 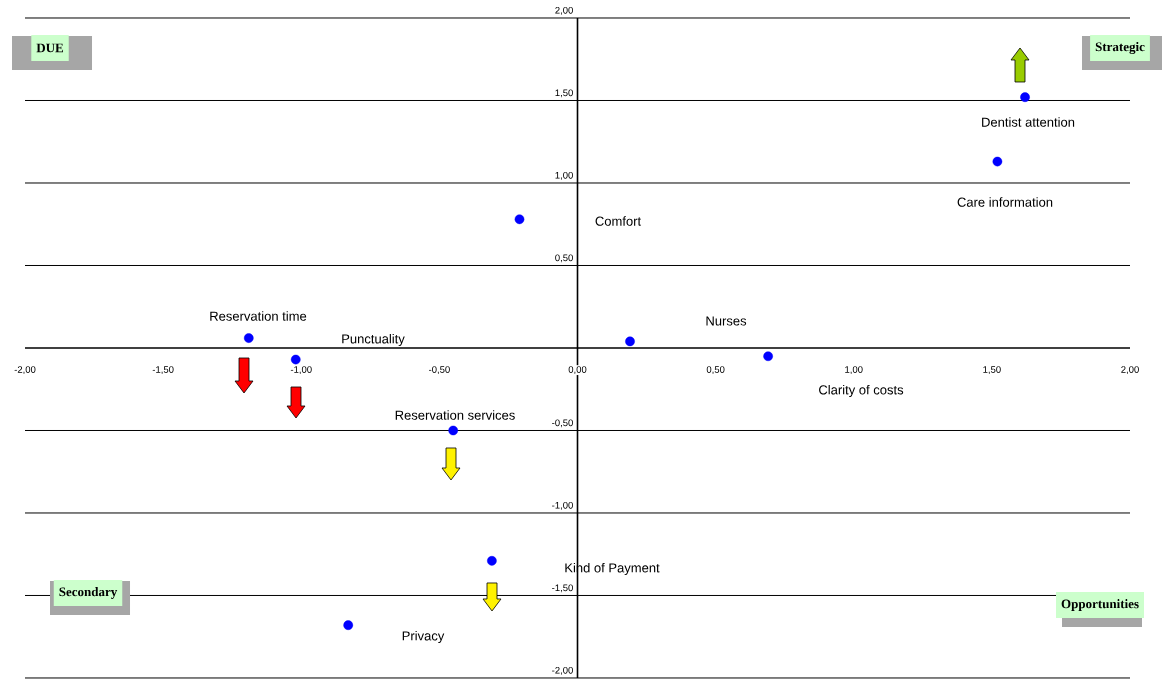 I want to click on annotation: Clarity of costs, so click(x=861, y=391).